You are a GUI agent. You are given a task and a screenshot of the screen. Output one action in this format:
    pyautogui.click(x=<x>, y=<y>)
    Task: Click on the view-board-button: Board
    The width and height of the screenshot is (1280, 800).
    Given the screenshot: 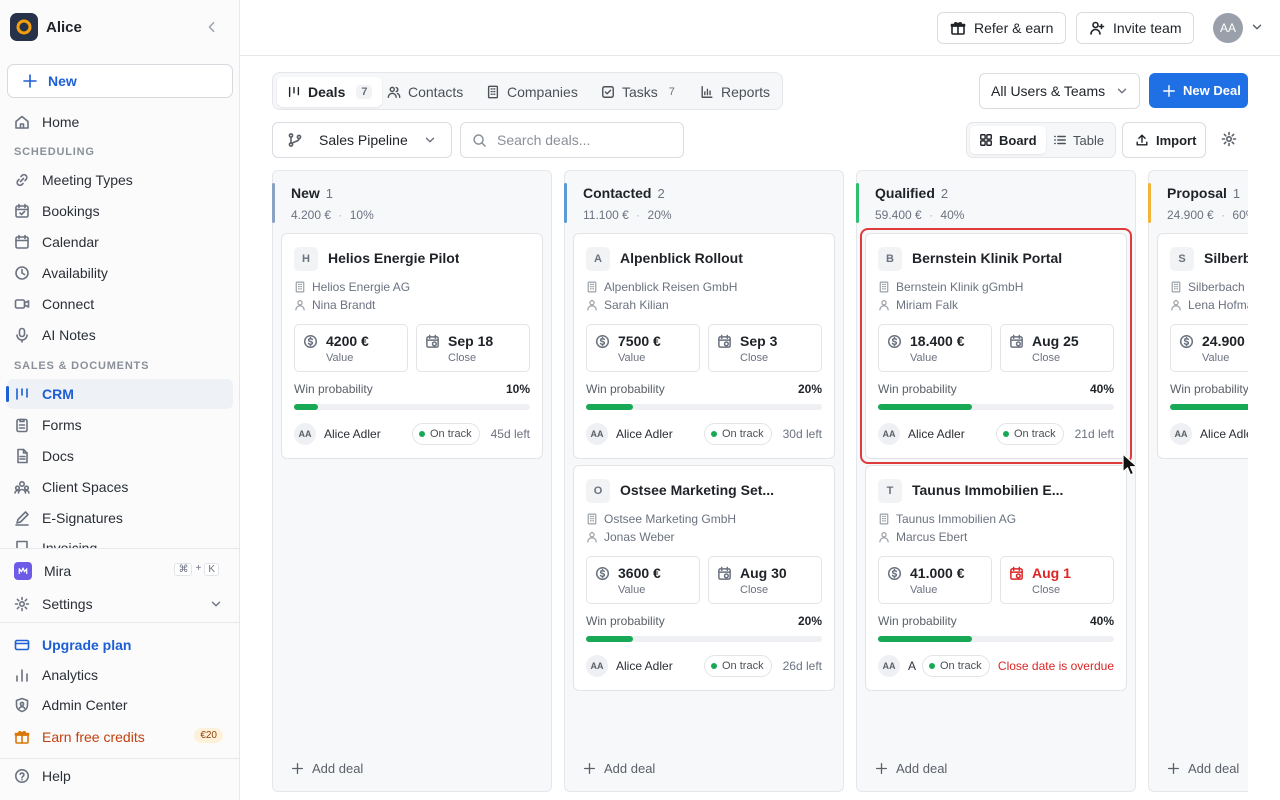 What is the action you would take?
    pyautogui.click(x=1008, y=140)
    